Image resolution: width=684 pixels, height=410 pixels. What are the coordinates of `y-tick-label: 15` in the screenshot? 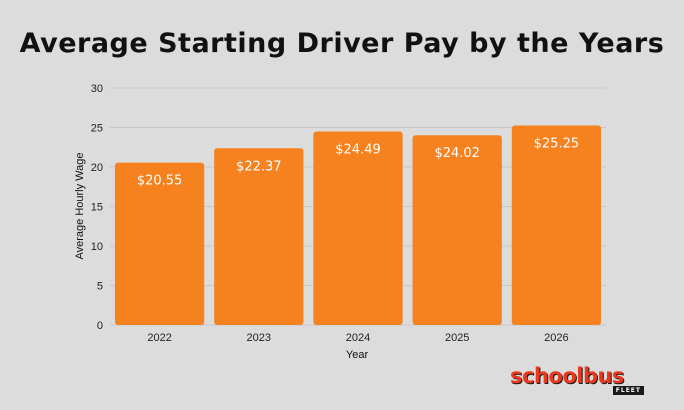 It's located at (97, 208).